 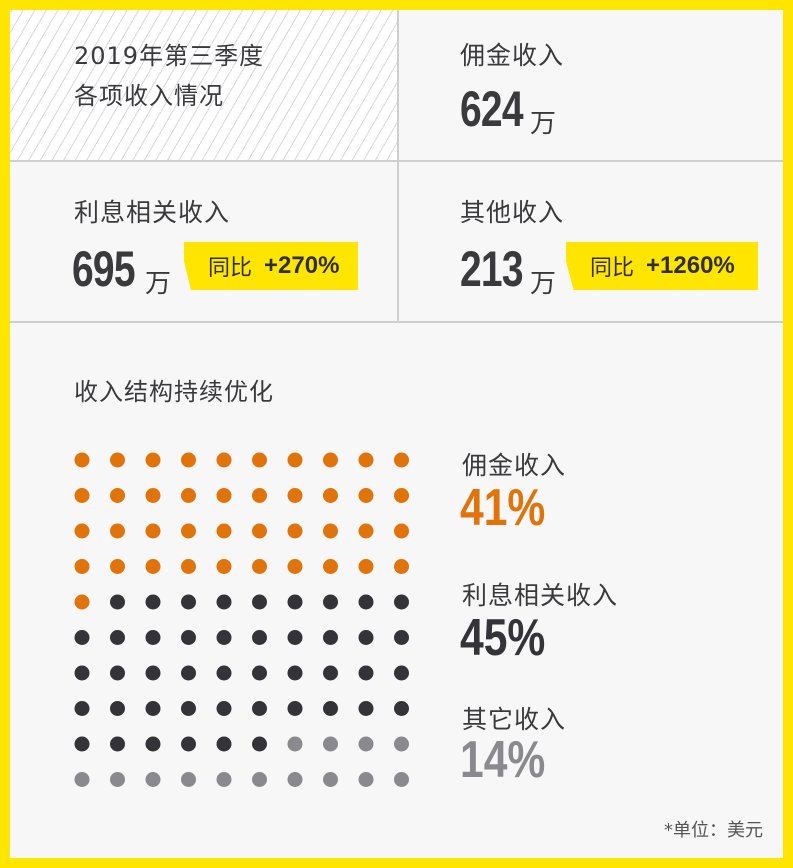 I want to click on legend-value-other: 14%, so click(x=503, y=760).